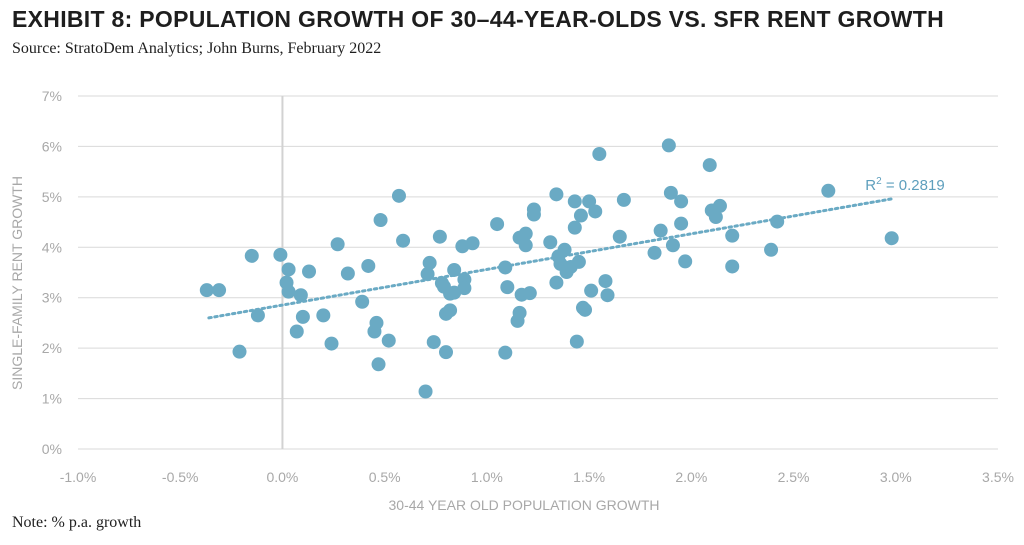 The height and width of the screenshot is (545, 1024). I want to click on x-tick-label: 0.0%, so click(282, 477).